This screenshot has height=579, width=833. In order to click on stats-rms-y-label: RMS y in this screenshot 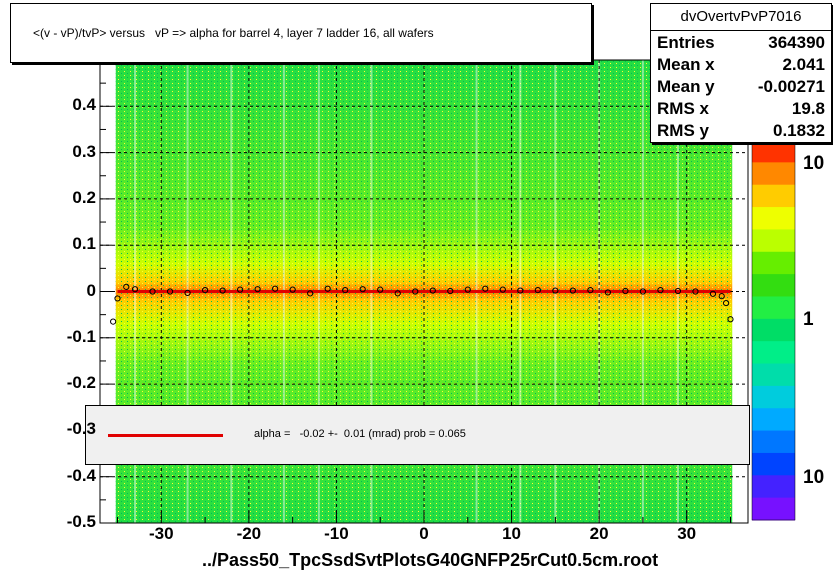, I will do `click(683, 130)`.